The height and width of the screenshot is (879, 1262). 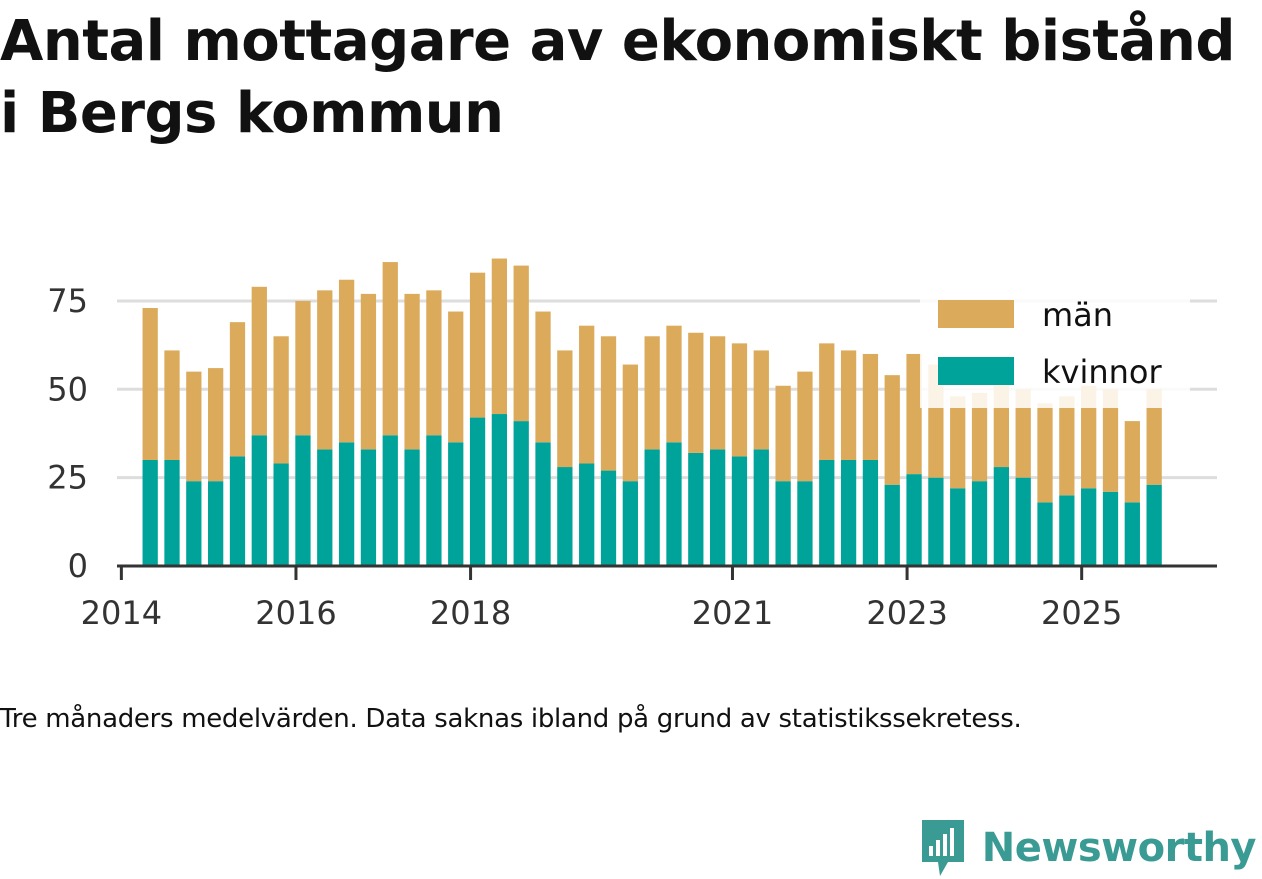 I want to click on legend-label-kvinnor: kvinnor, so click(x=1102, y=372).